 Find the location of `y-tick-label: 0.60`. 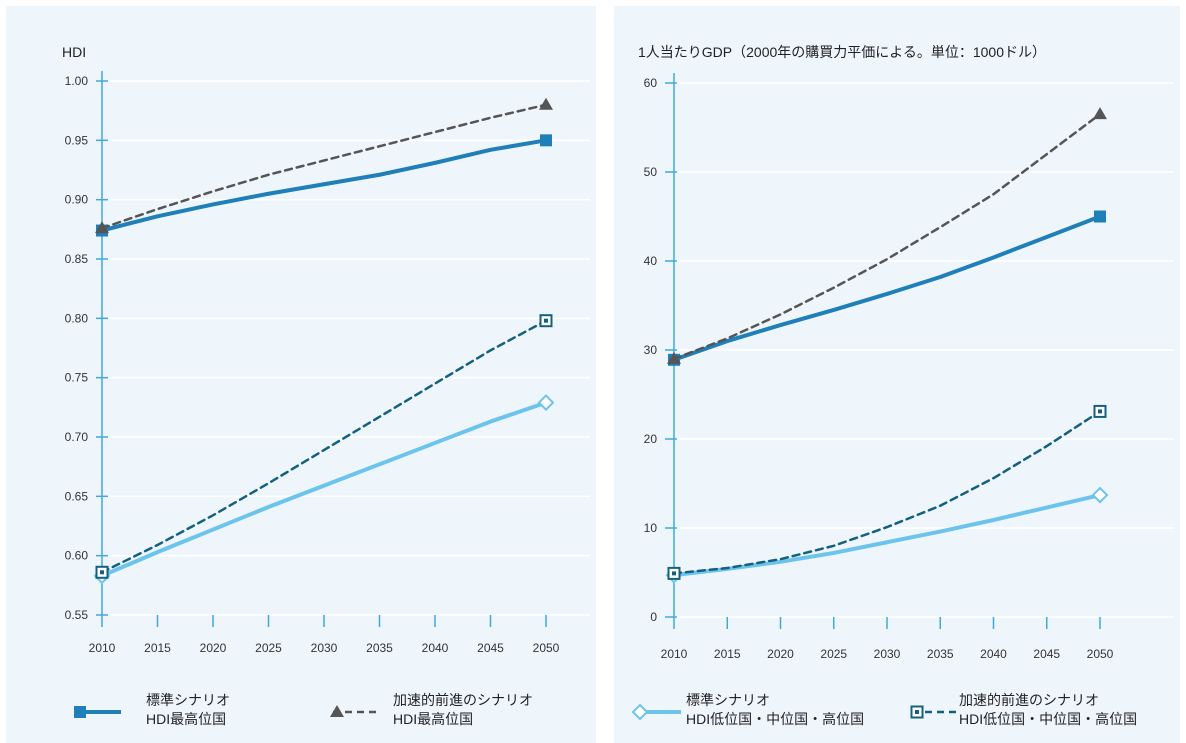

y-tick-label: 0.60 is located at coordinates (77, 556).